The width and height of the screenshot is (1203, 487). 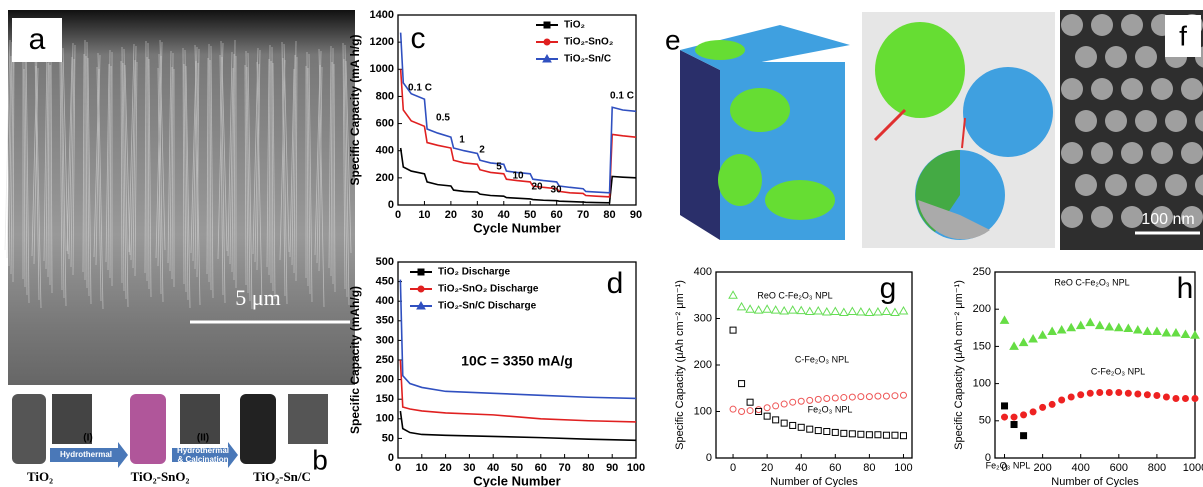 I want to click on y-tick-label: 150, so click(x=385, y=399).